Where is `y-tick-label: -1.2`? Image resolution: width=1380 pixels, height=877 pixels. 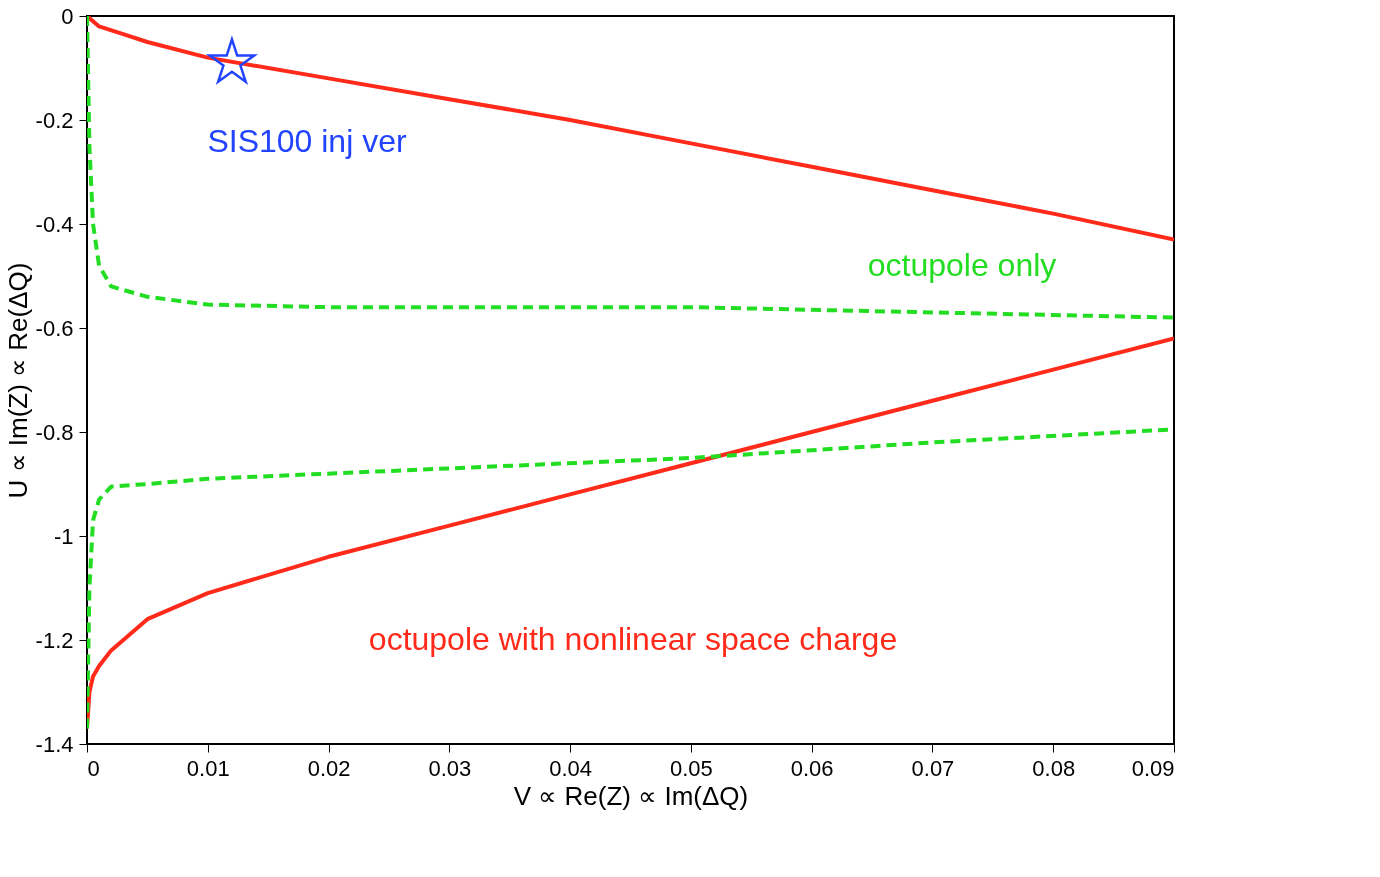
y-tick-label: -1.2 is located at coordinates (54, 640).